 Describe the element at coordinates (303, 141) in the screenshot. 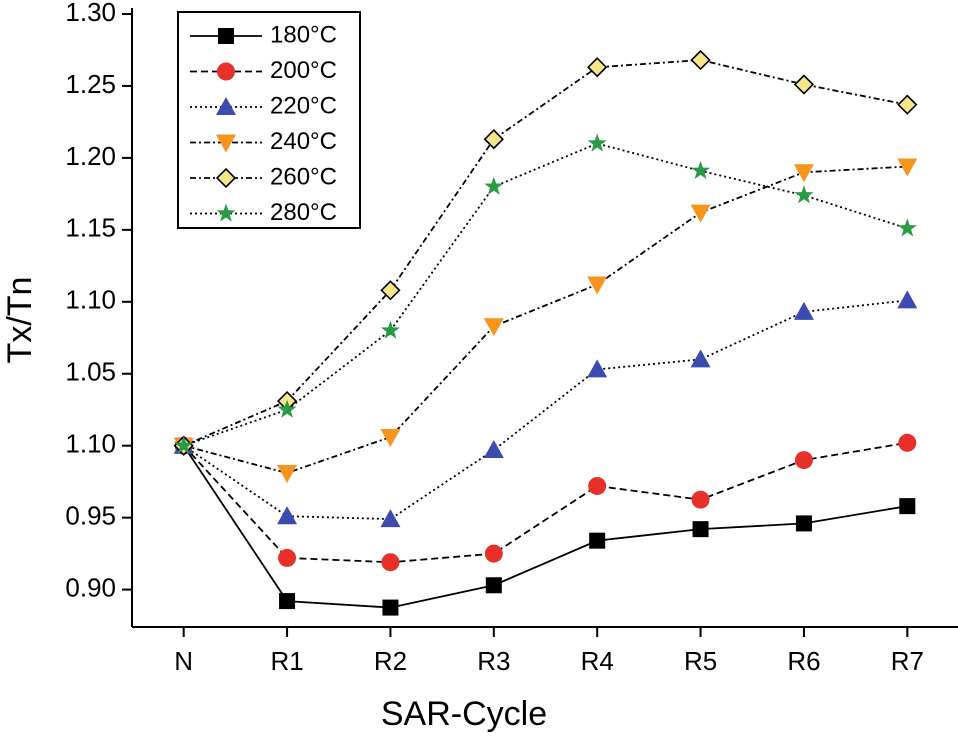

I see `legend-label: 240°C` at that location.